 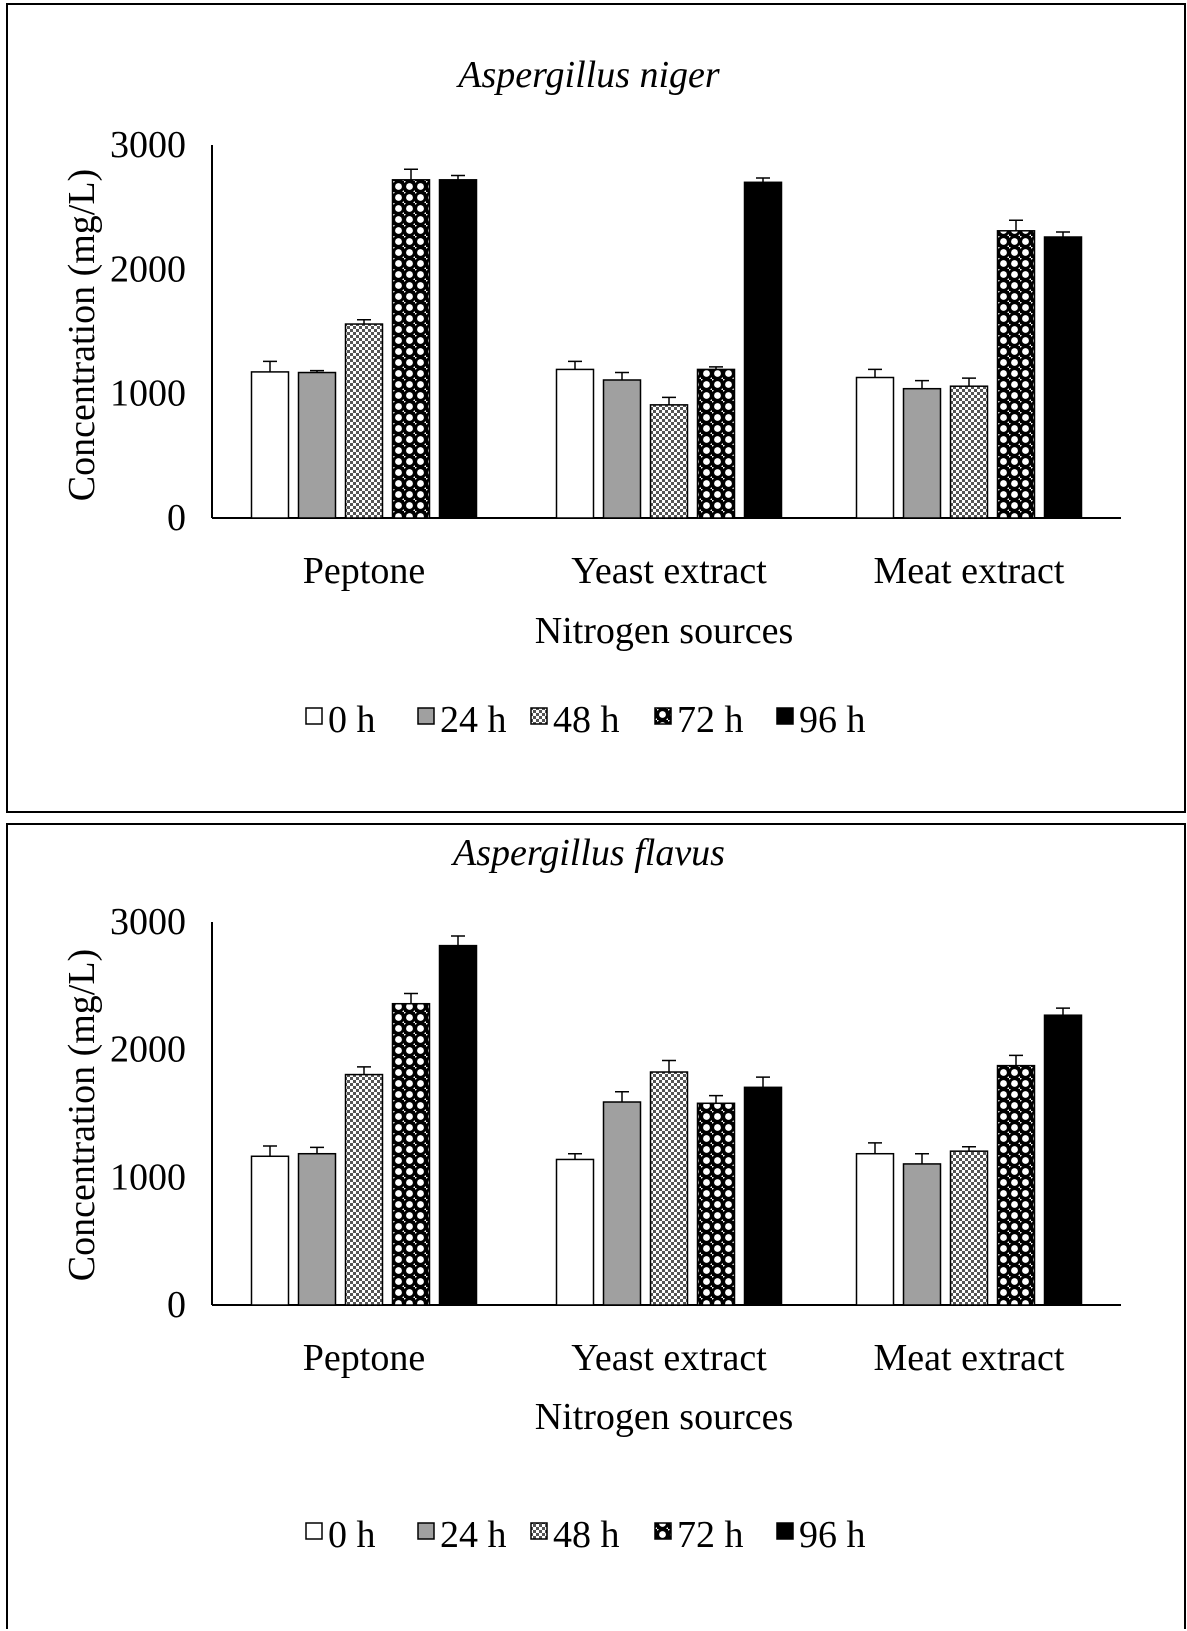 I want to click on chart-title: Aspergillus flavus, so click(x=587, y=853).